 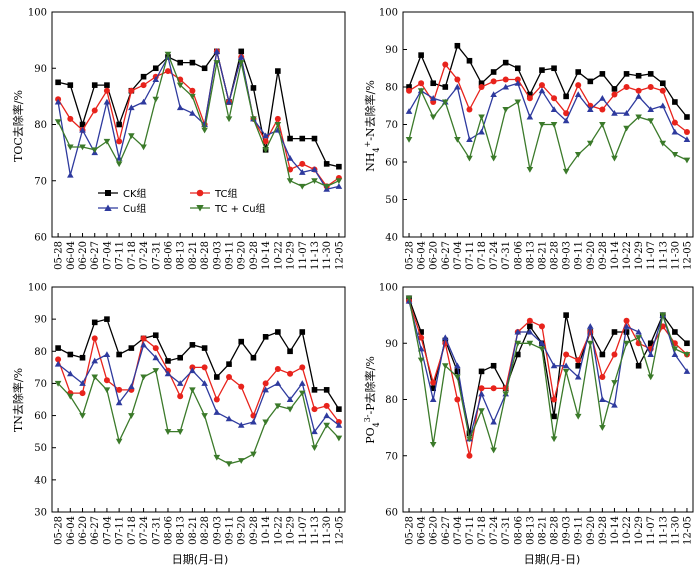 What do you see at coordinates (182, 201) in the screenshot?
I see `legend: CK组 TC组 Cu组 TC + Cu组` at bounding box center [182, 201].